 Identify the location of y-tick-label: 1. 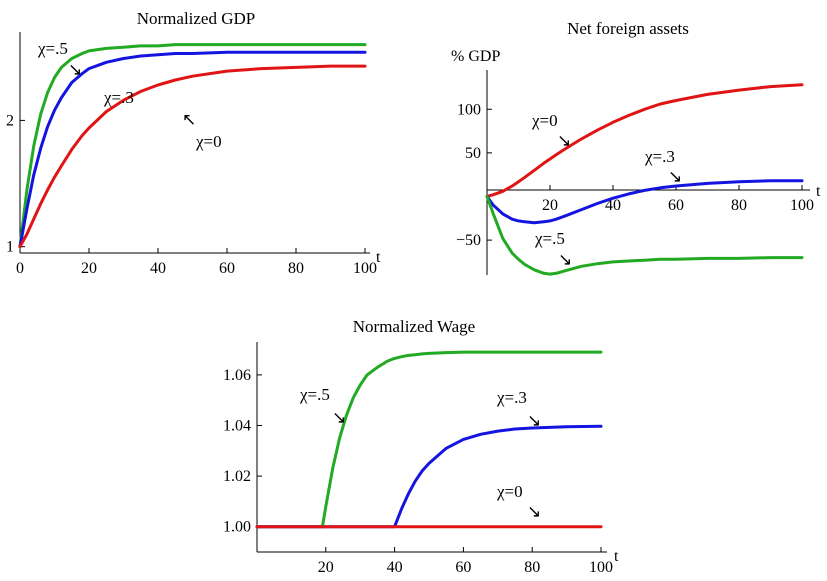
(10, 247).